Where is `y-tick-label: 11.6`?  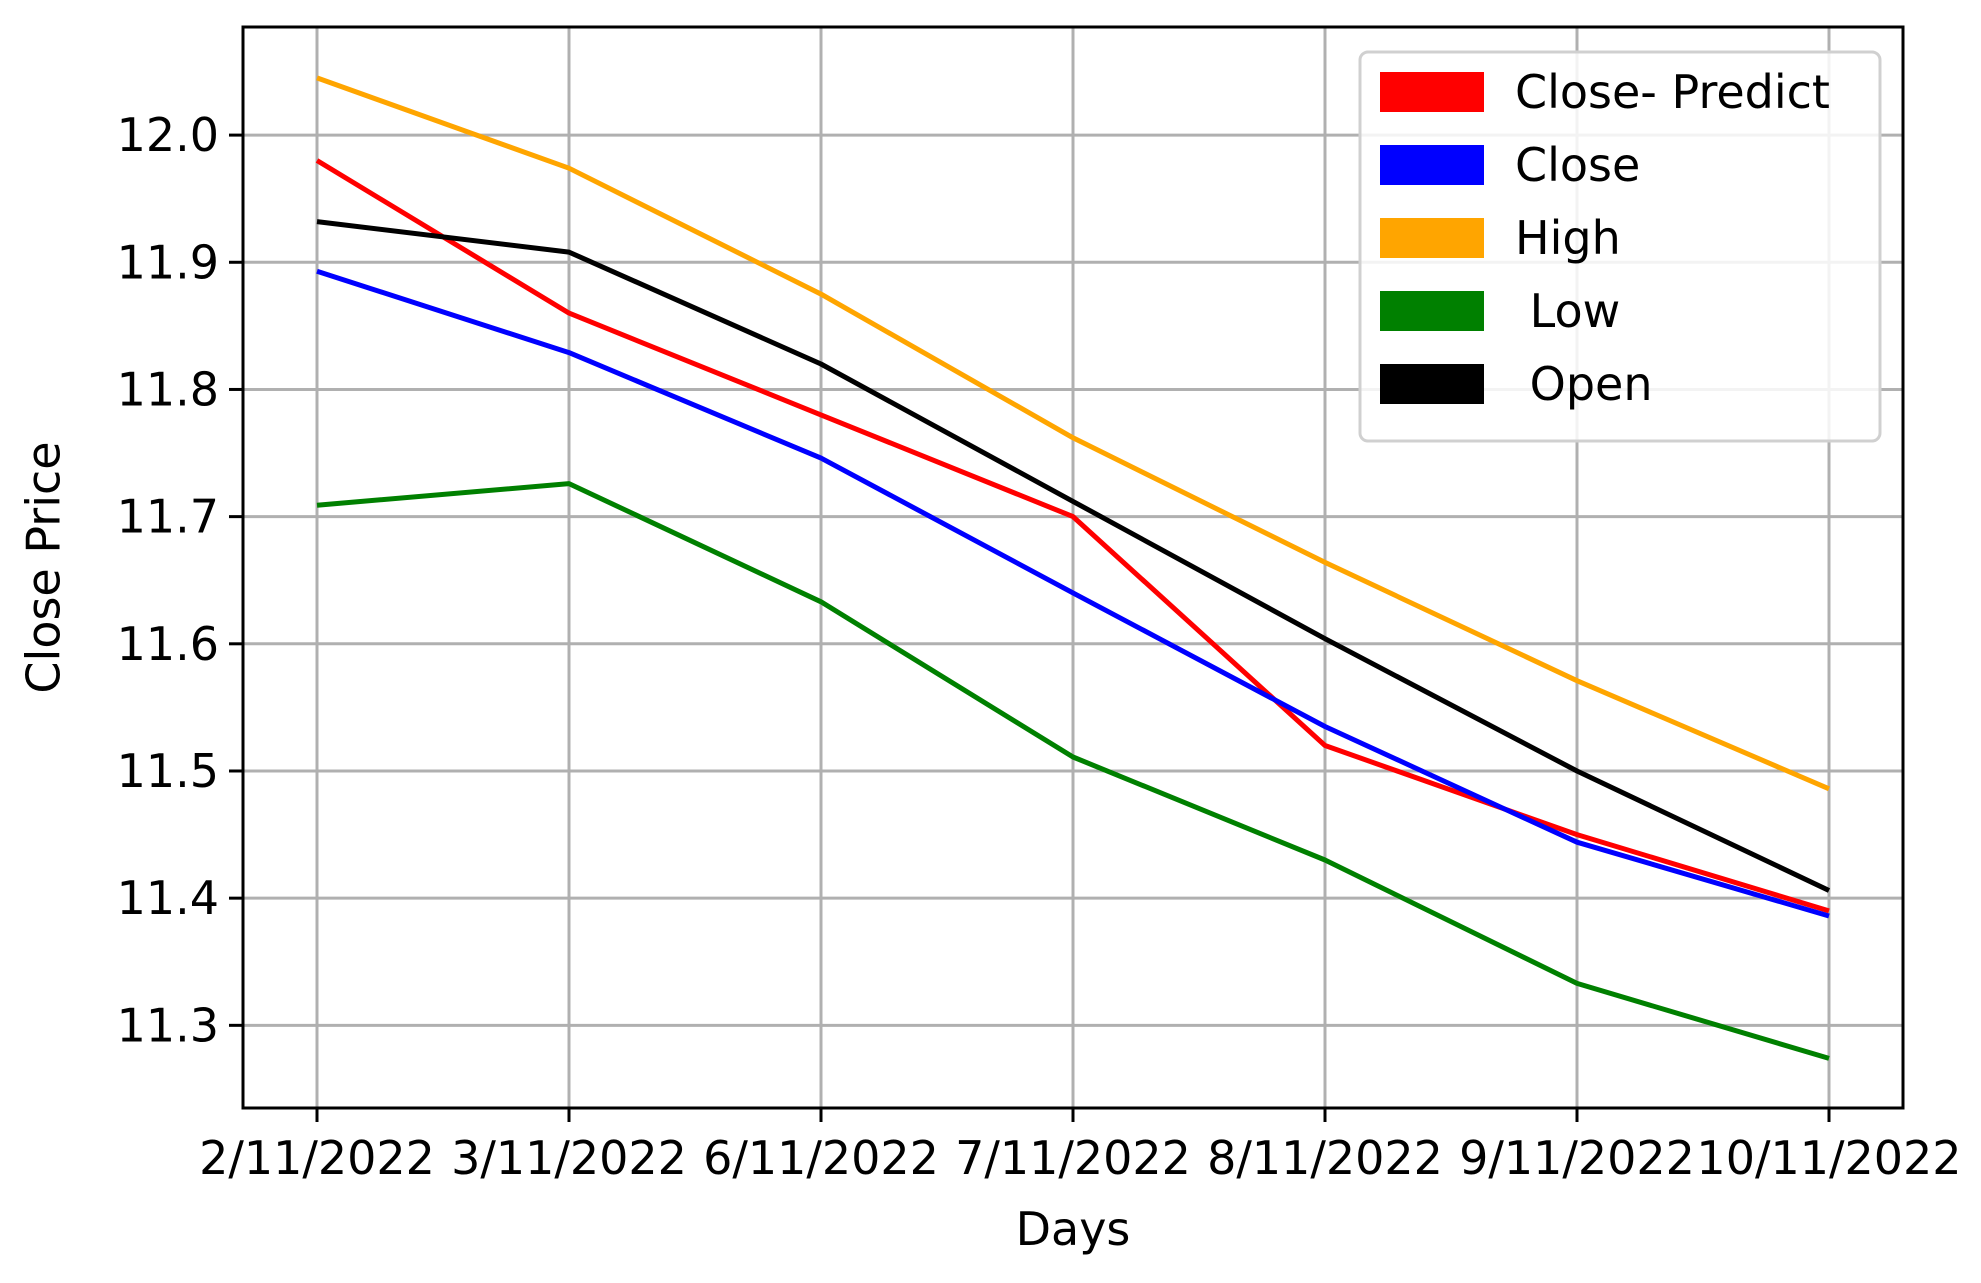 y-tick-label: 11.6 is located at coordinates (168, 644).